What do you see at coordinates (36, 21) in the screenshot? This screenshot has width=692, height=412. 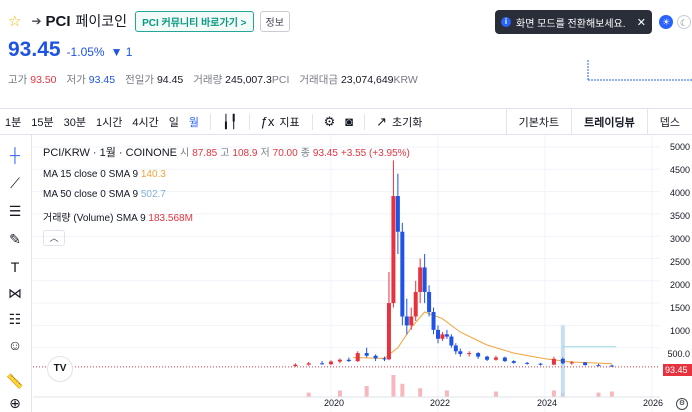 I see `coin-logo-icon: ➔` at bounding box center [36, 21].